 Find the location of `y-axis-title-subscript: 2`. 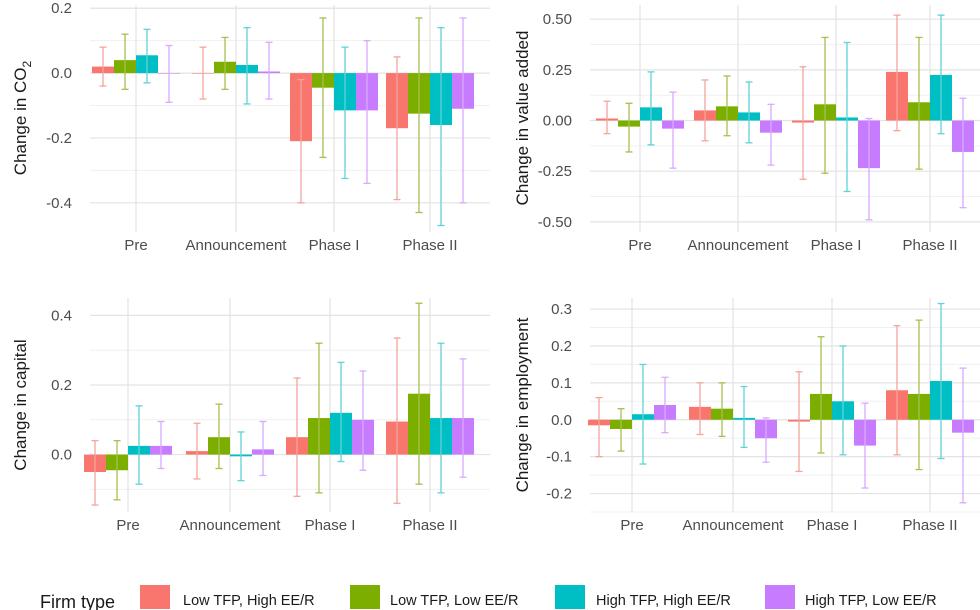

y-axis-title-subscript: 2 is located at coordinates (27, 63).